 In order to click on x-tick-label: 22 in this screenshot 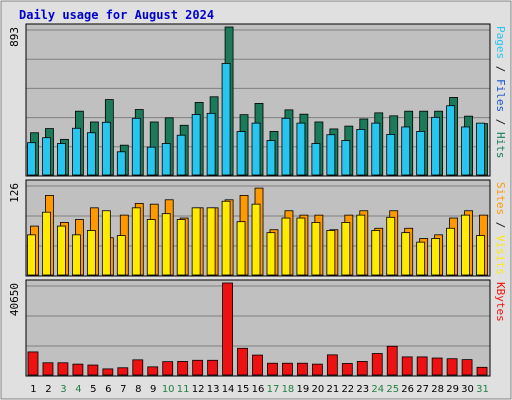, I will do `click(347, 389)`.